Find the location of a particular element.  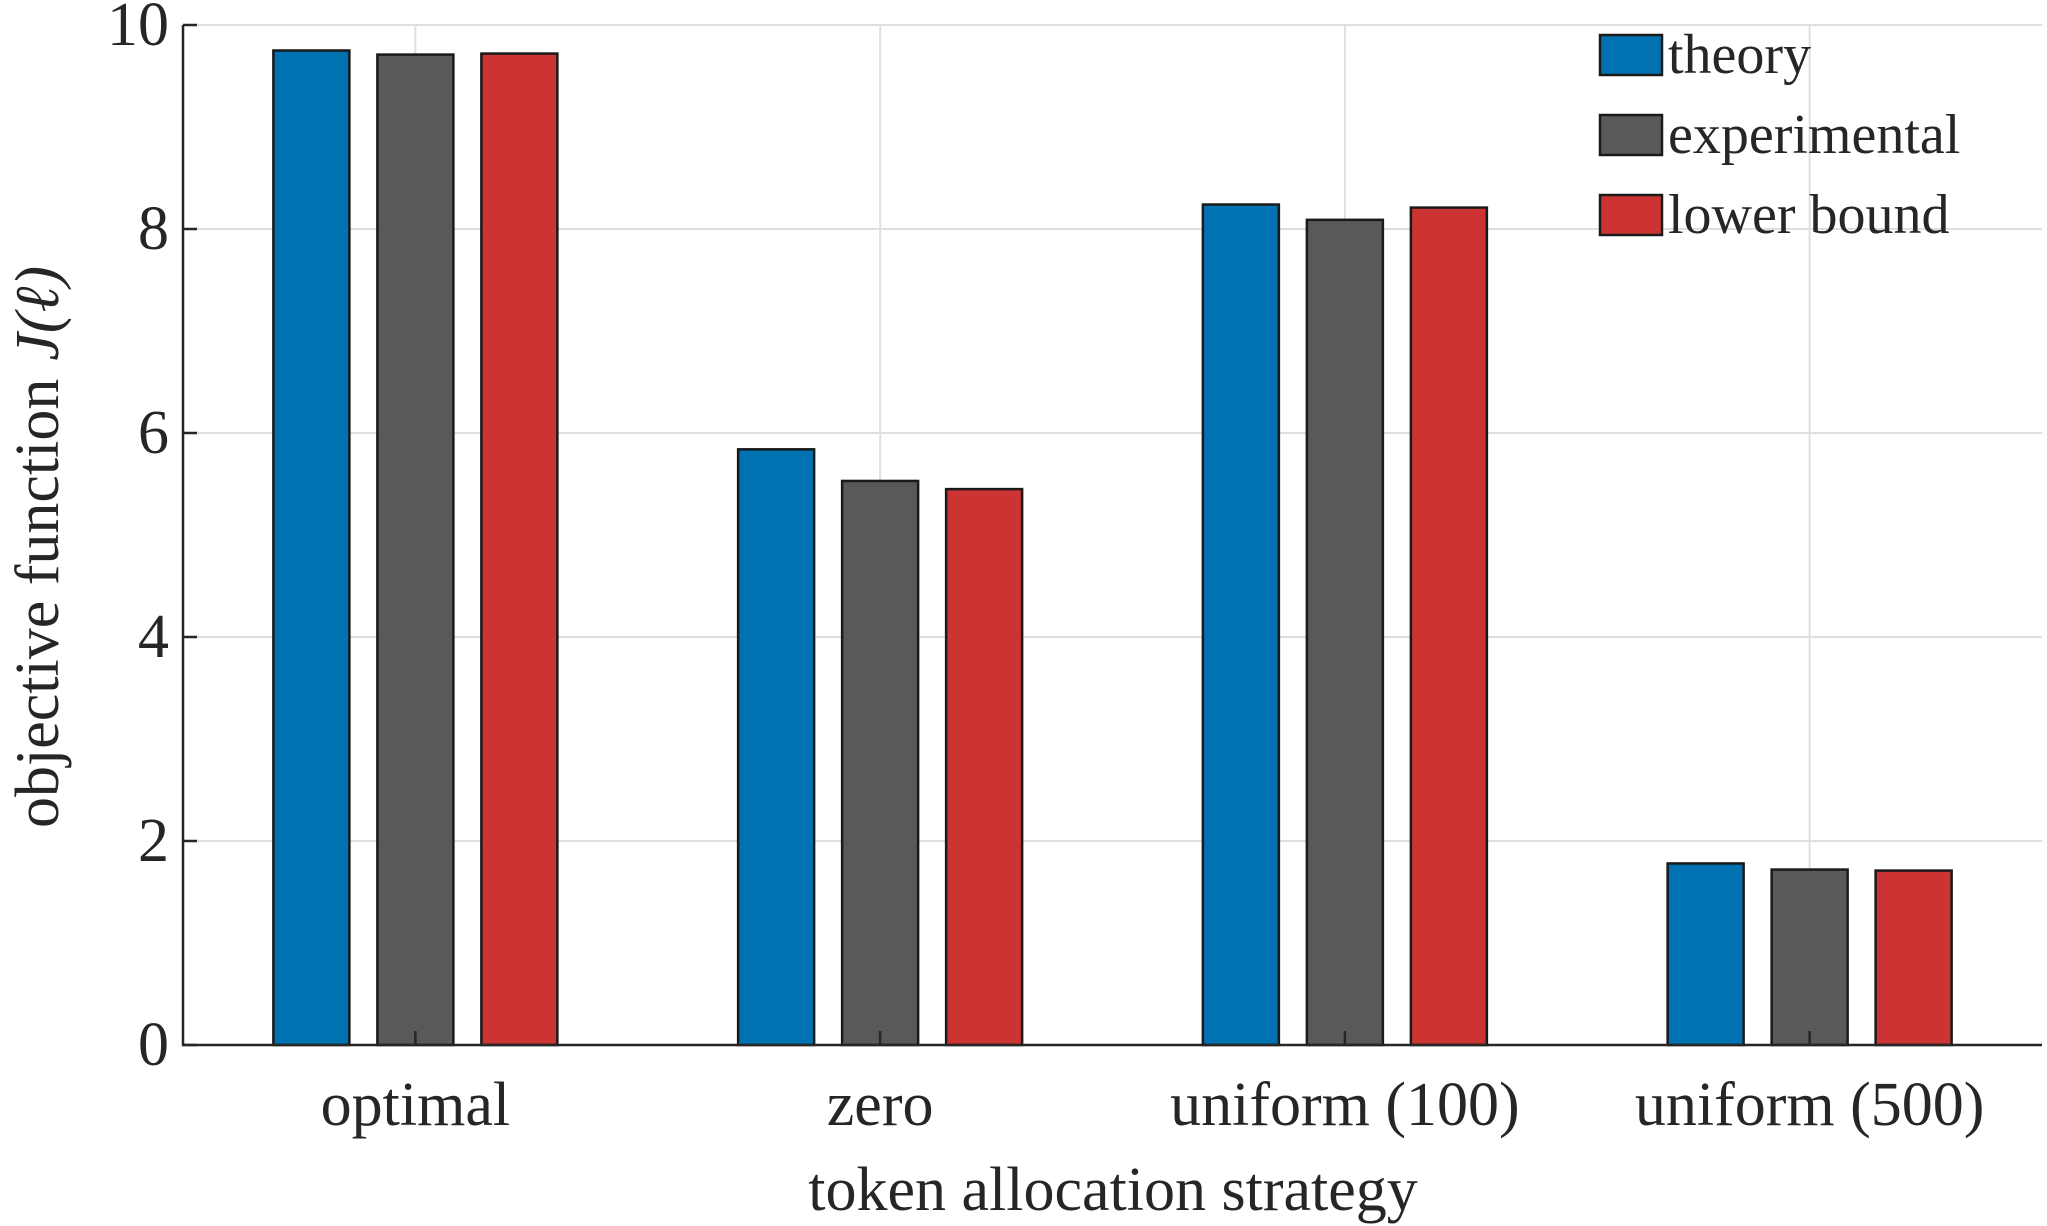

x-axis-label: token allocation strategy is located at coordinates (1112, 1190).